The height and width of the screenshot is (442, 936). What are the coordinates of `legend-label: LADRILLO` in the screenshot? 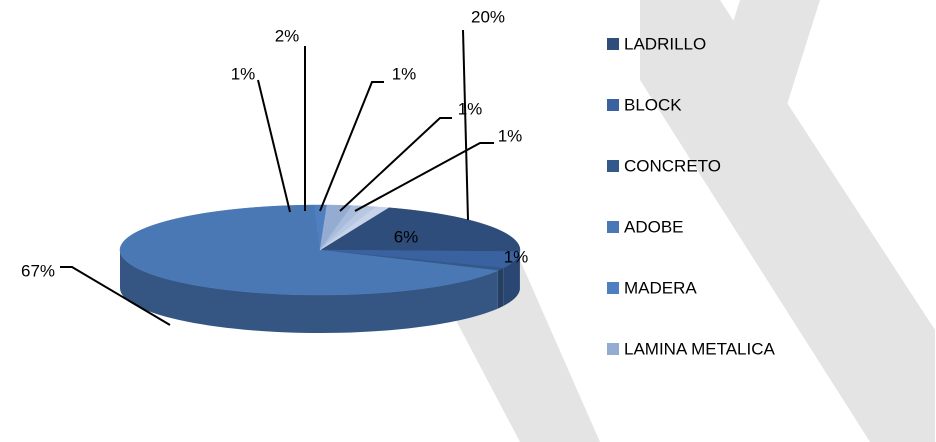 It's located at (665, 43).